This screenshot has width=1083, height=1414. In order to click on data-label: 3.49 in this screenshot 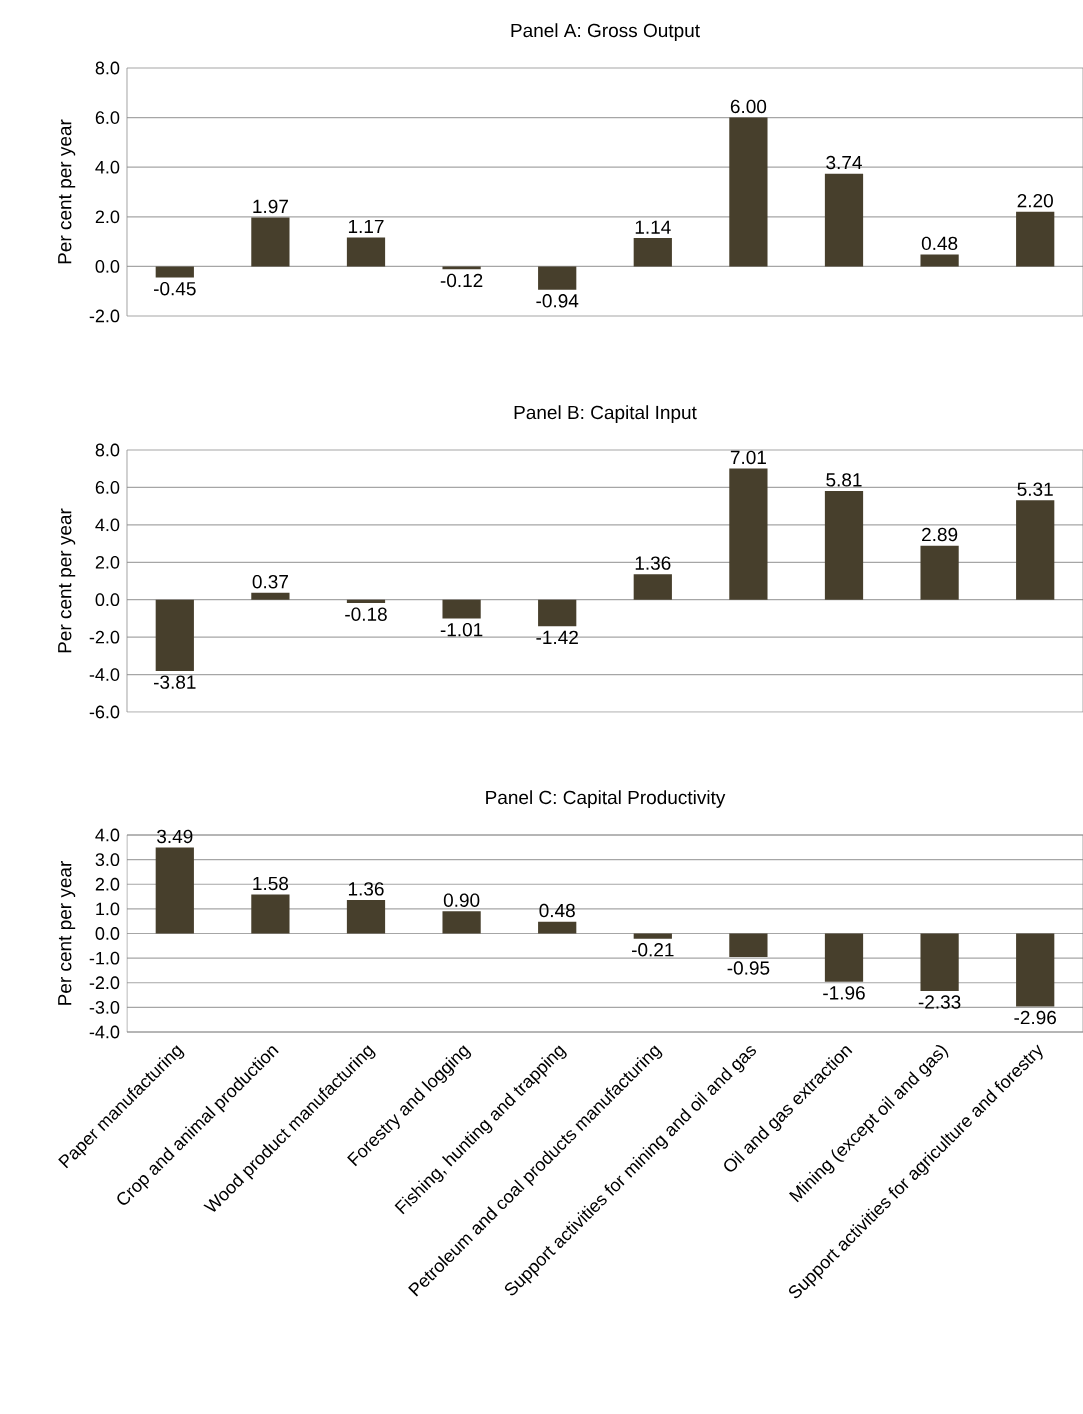, I will do `click(175, 836)`.